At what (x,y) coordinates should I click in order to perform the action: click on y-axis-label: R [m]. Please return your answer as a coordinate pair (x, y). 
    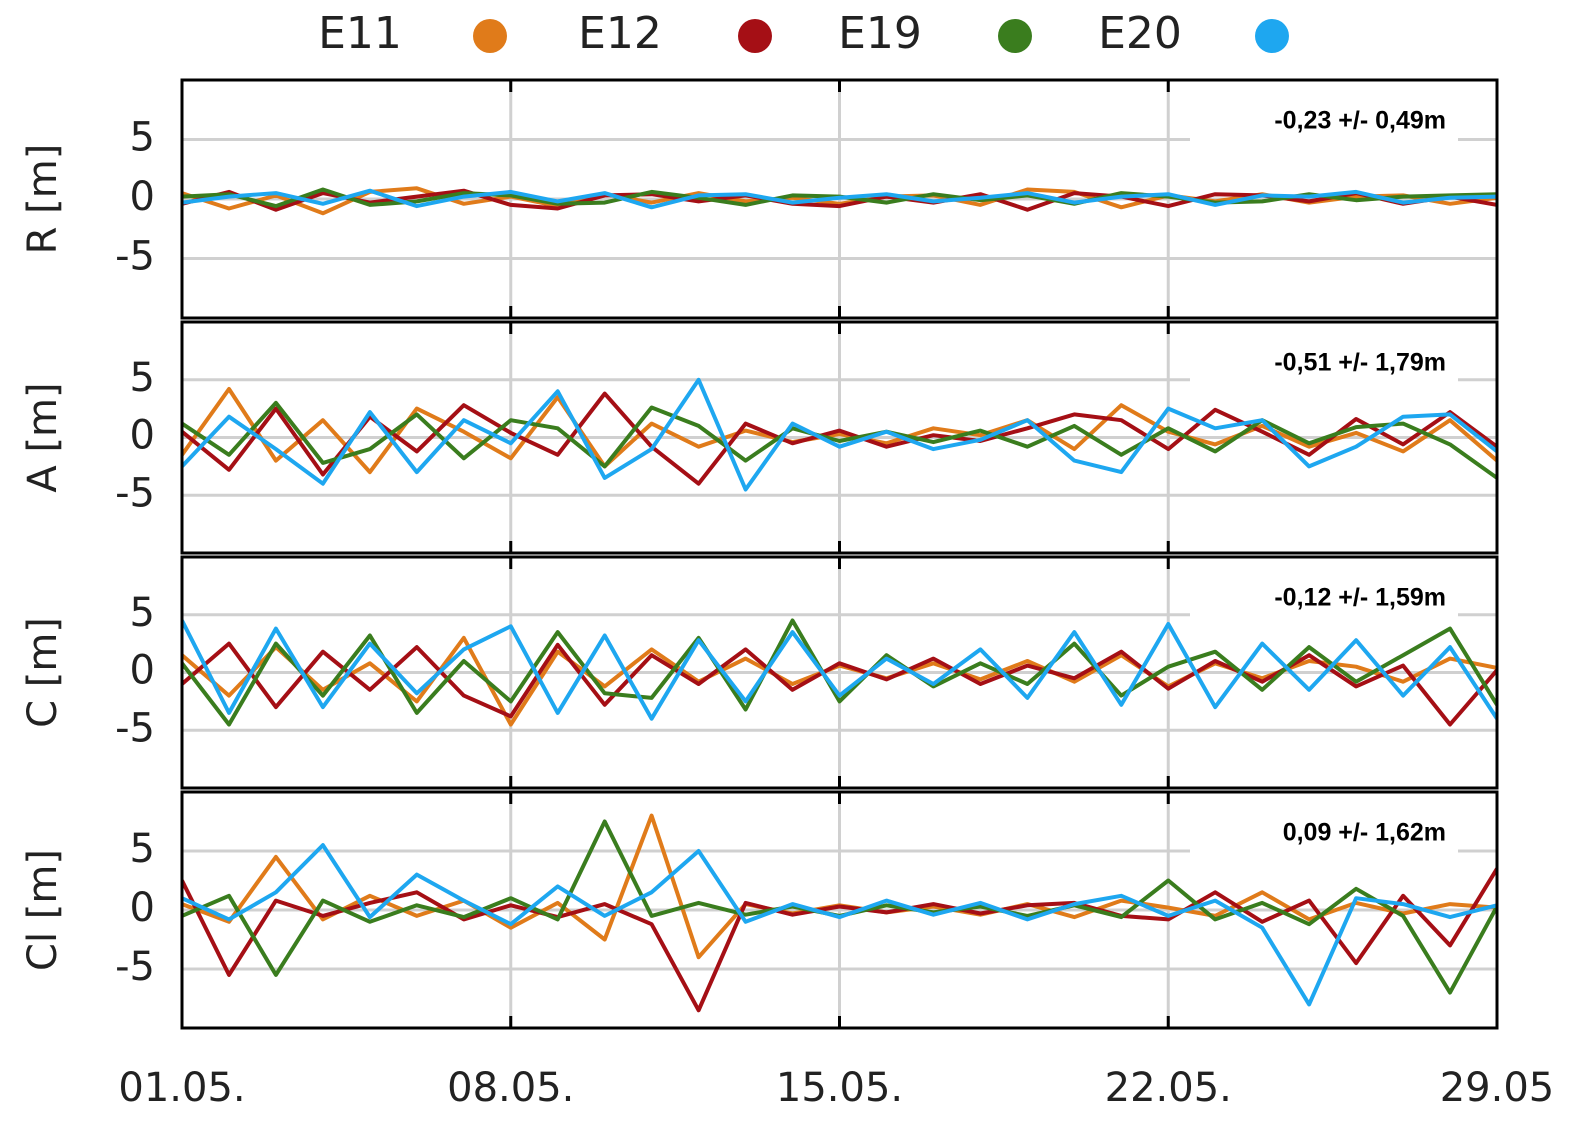
    Looking at the image, I should click on (43, 199).